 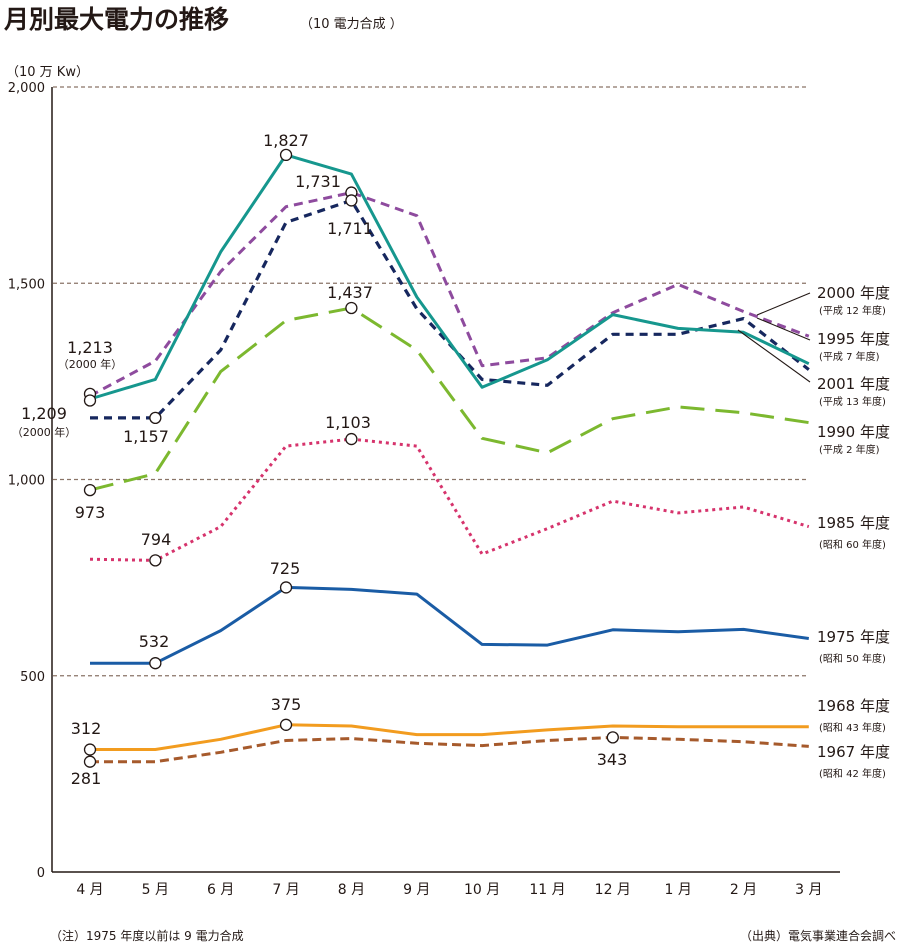 I want to click on data-label: 973, so click(x=90, y=512).